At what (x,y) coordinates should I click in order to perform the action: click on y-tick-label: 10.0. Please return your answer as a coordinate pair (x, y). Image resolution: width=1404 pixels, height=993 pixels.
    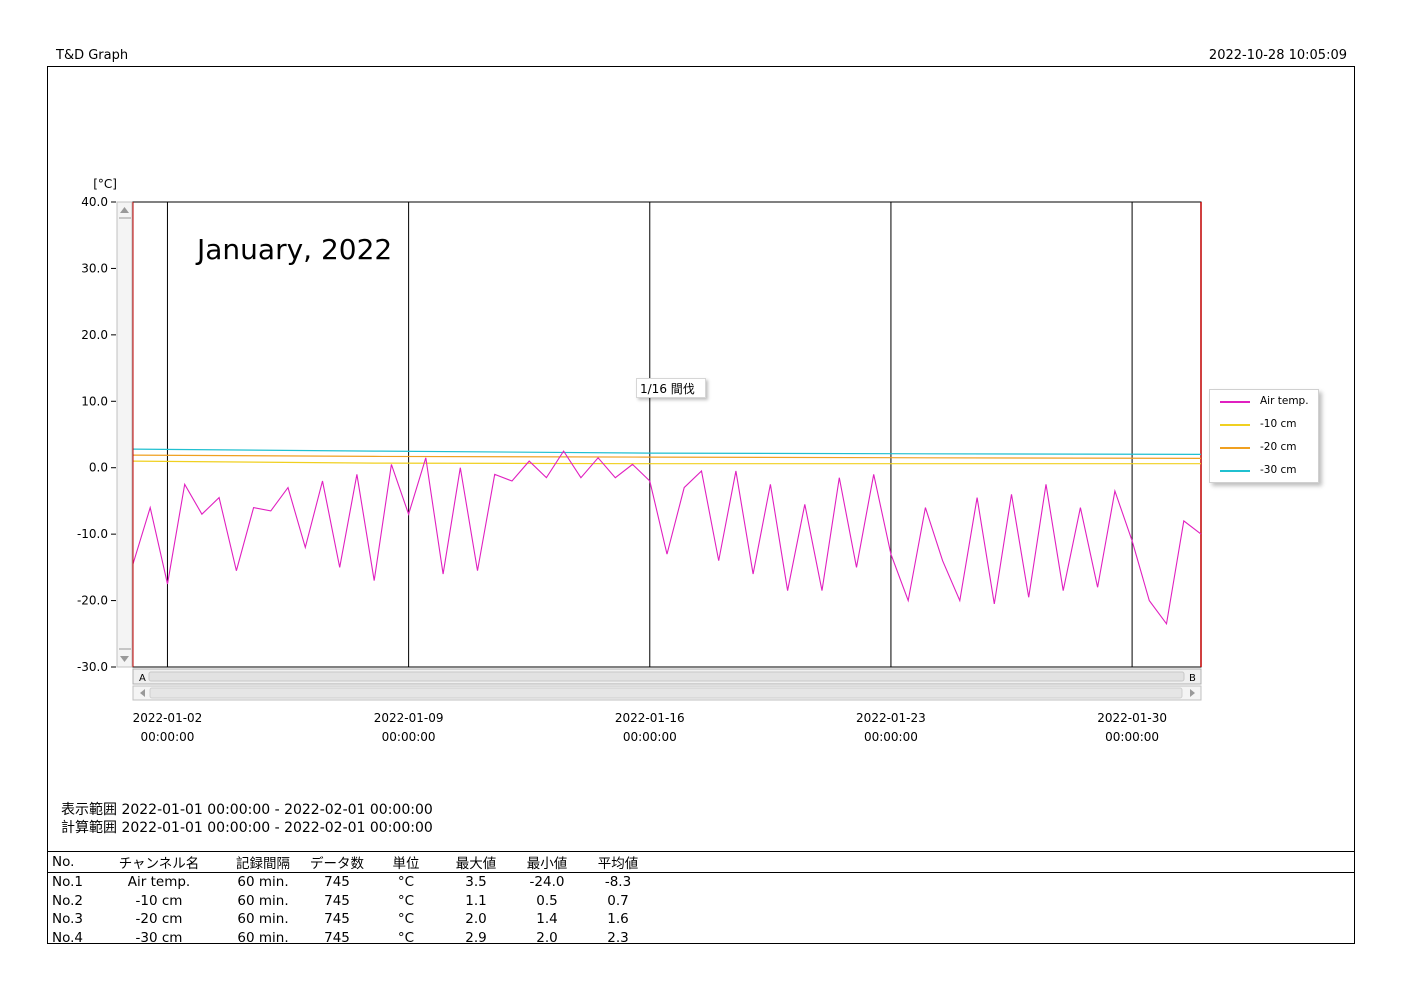
    Looking at the image, I should click on (94, 401).